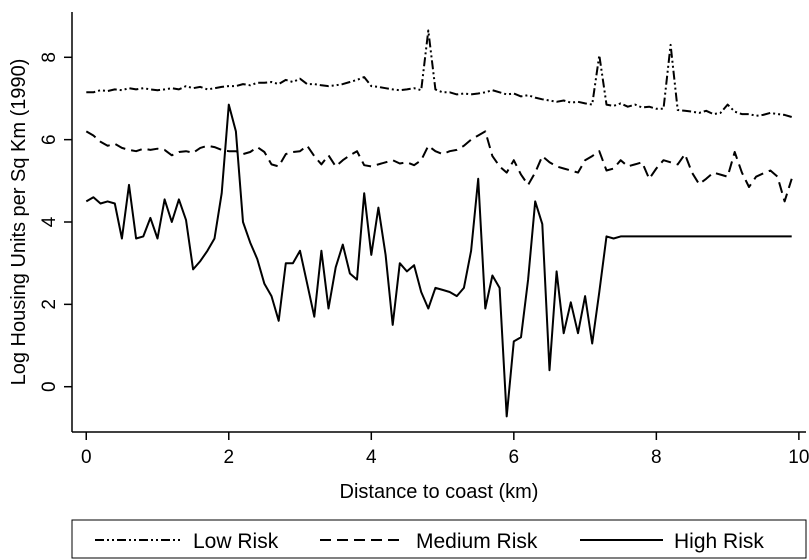 The height and width of the screenshot is (560, 809). I want to click on legend-label: Medium Risk, so click(477, 541).